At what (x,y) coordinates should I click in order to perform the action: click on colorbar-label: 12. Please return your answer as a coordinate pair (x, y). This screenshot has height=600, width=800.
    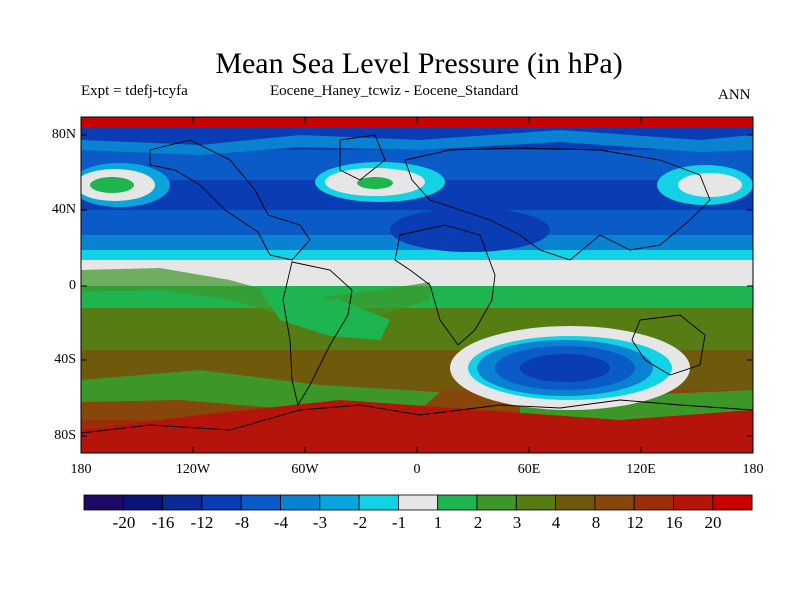
    Looking at the image, I should click on (635, 522).